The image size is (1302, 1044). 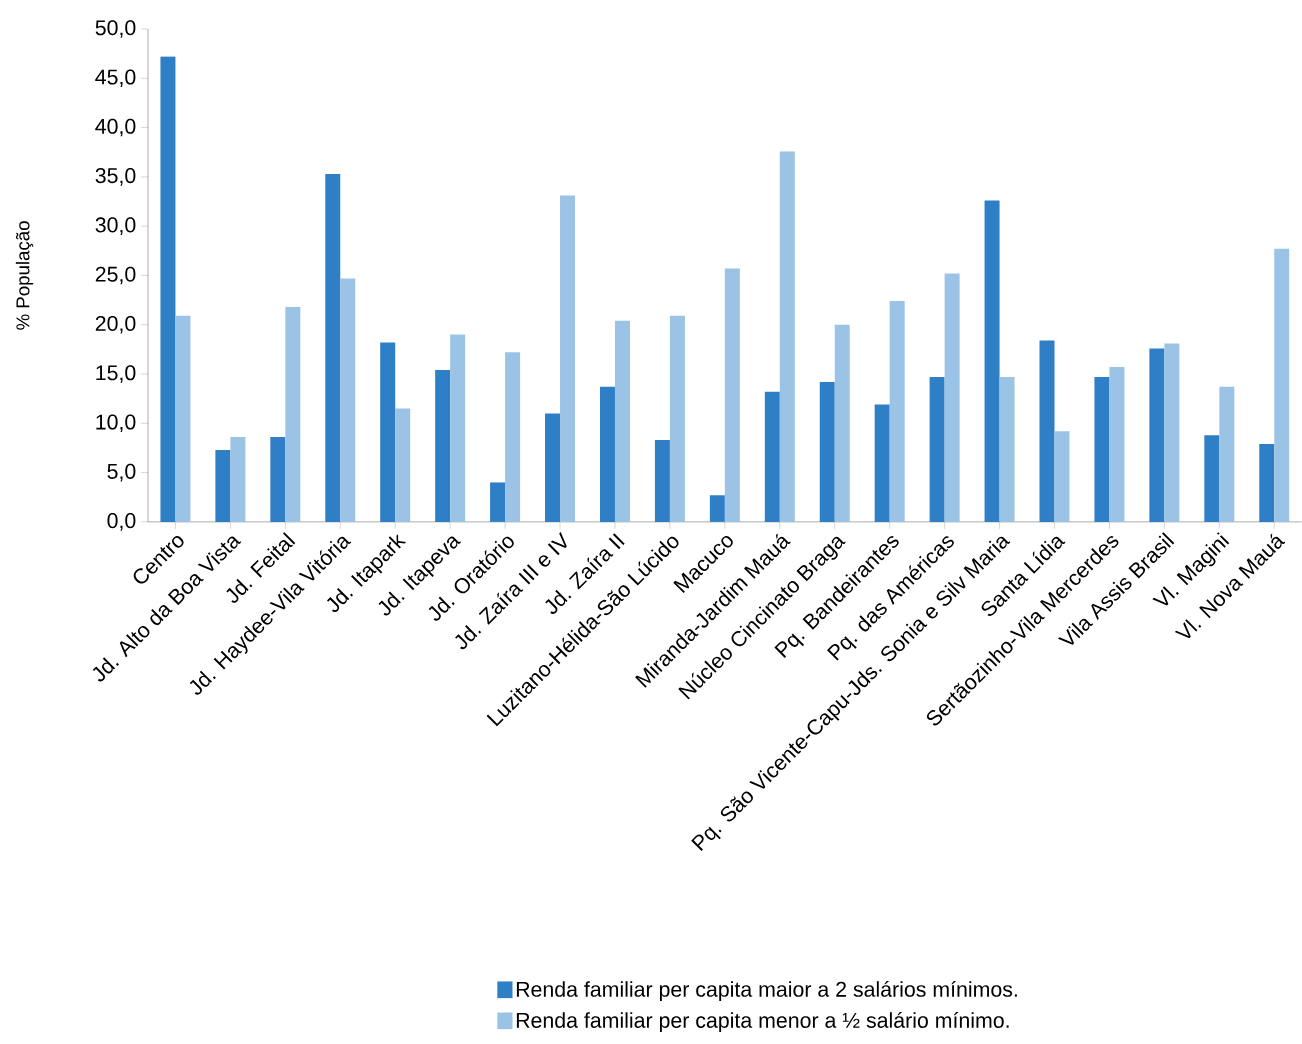 What do you see at coordinates (115, 29) in the screenshot?
I see `y-tick-label: 50,0` at bounding box center [115, 29].